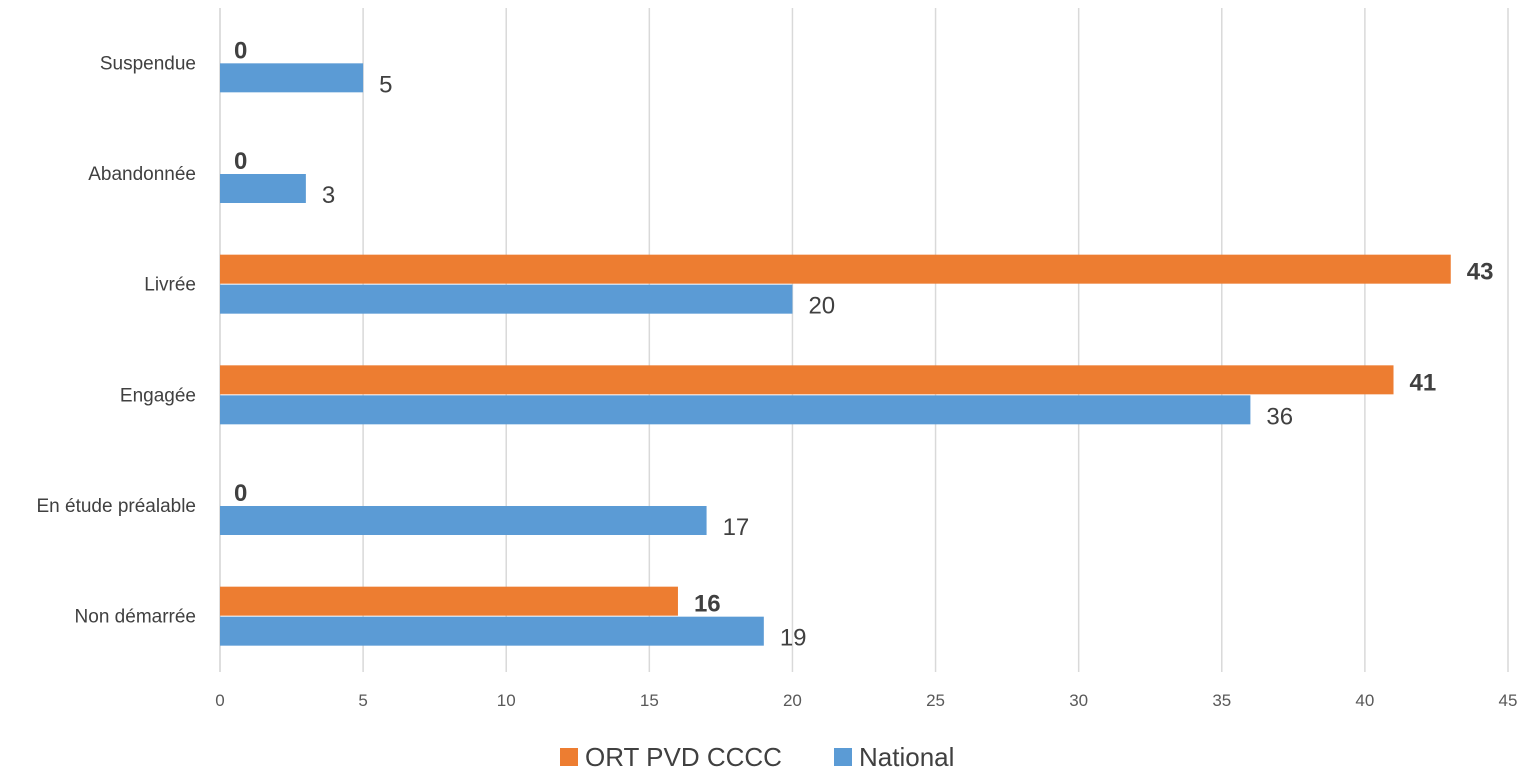 This screenshot has width=1521, height=771. What do you see at coordinates (362, 700) in the screenshot?
I see `x-tick-label: 5` at bounding box center [362, 700].